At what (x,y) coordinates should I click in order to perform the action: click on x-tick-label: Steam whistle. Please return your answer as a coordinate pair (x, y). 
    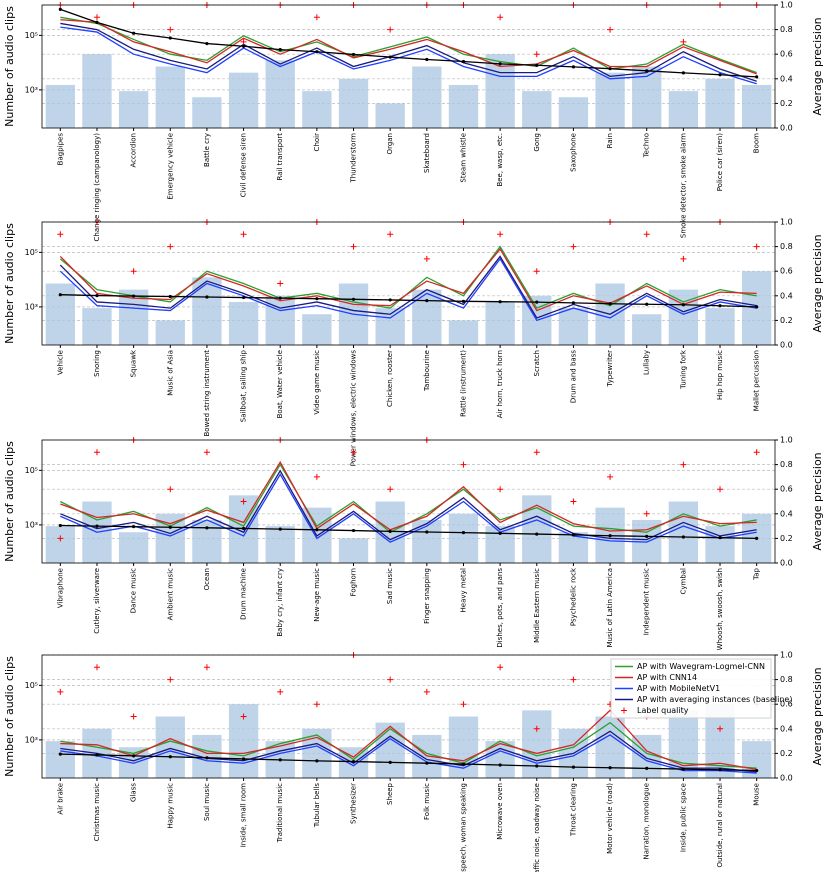
    Looking at the image, I should click on (463, 158).